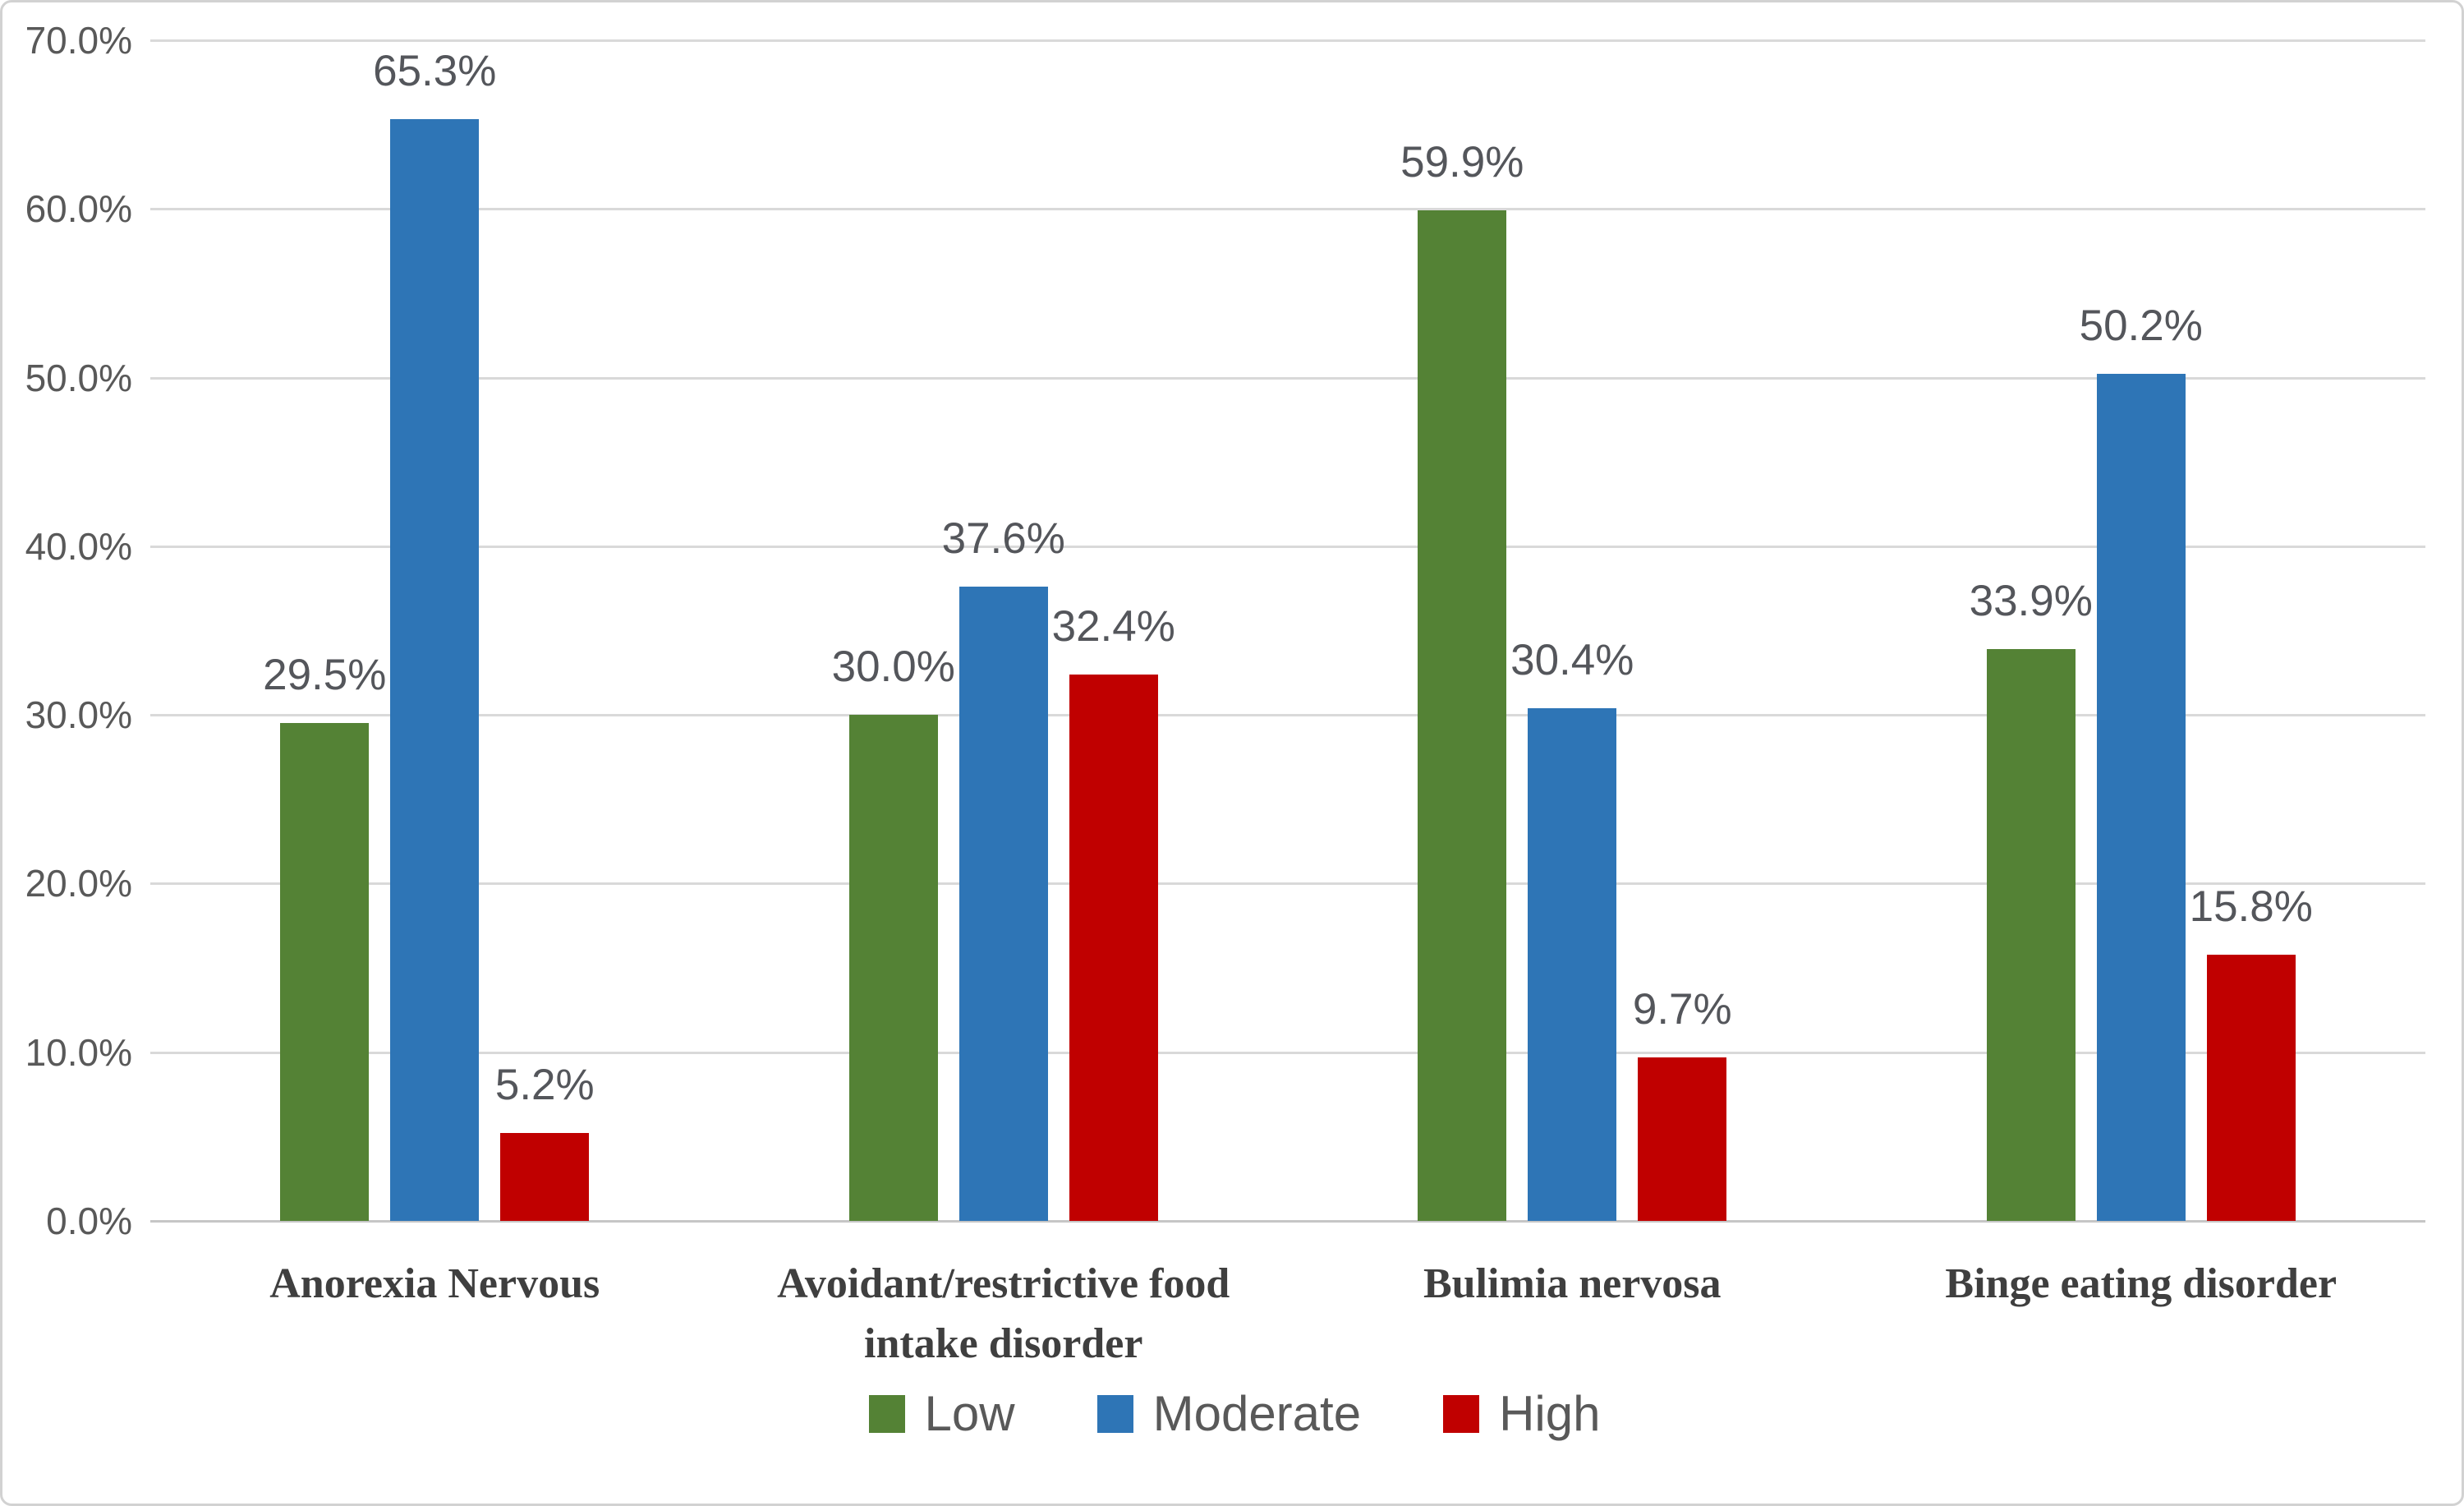 Image resolution: width=2464 pixels, height=1506 pixels. I want to click on bar-high-bulimia-nervosa, so click(1682, 1139).